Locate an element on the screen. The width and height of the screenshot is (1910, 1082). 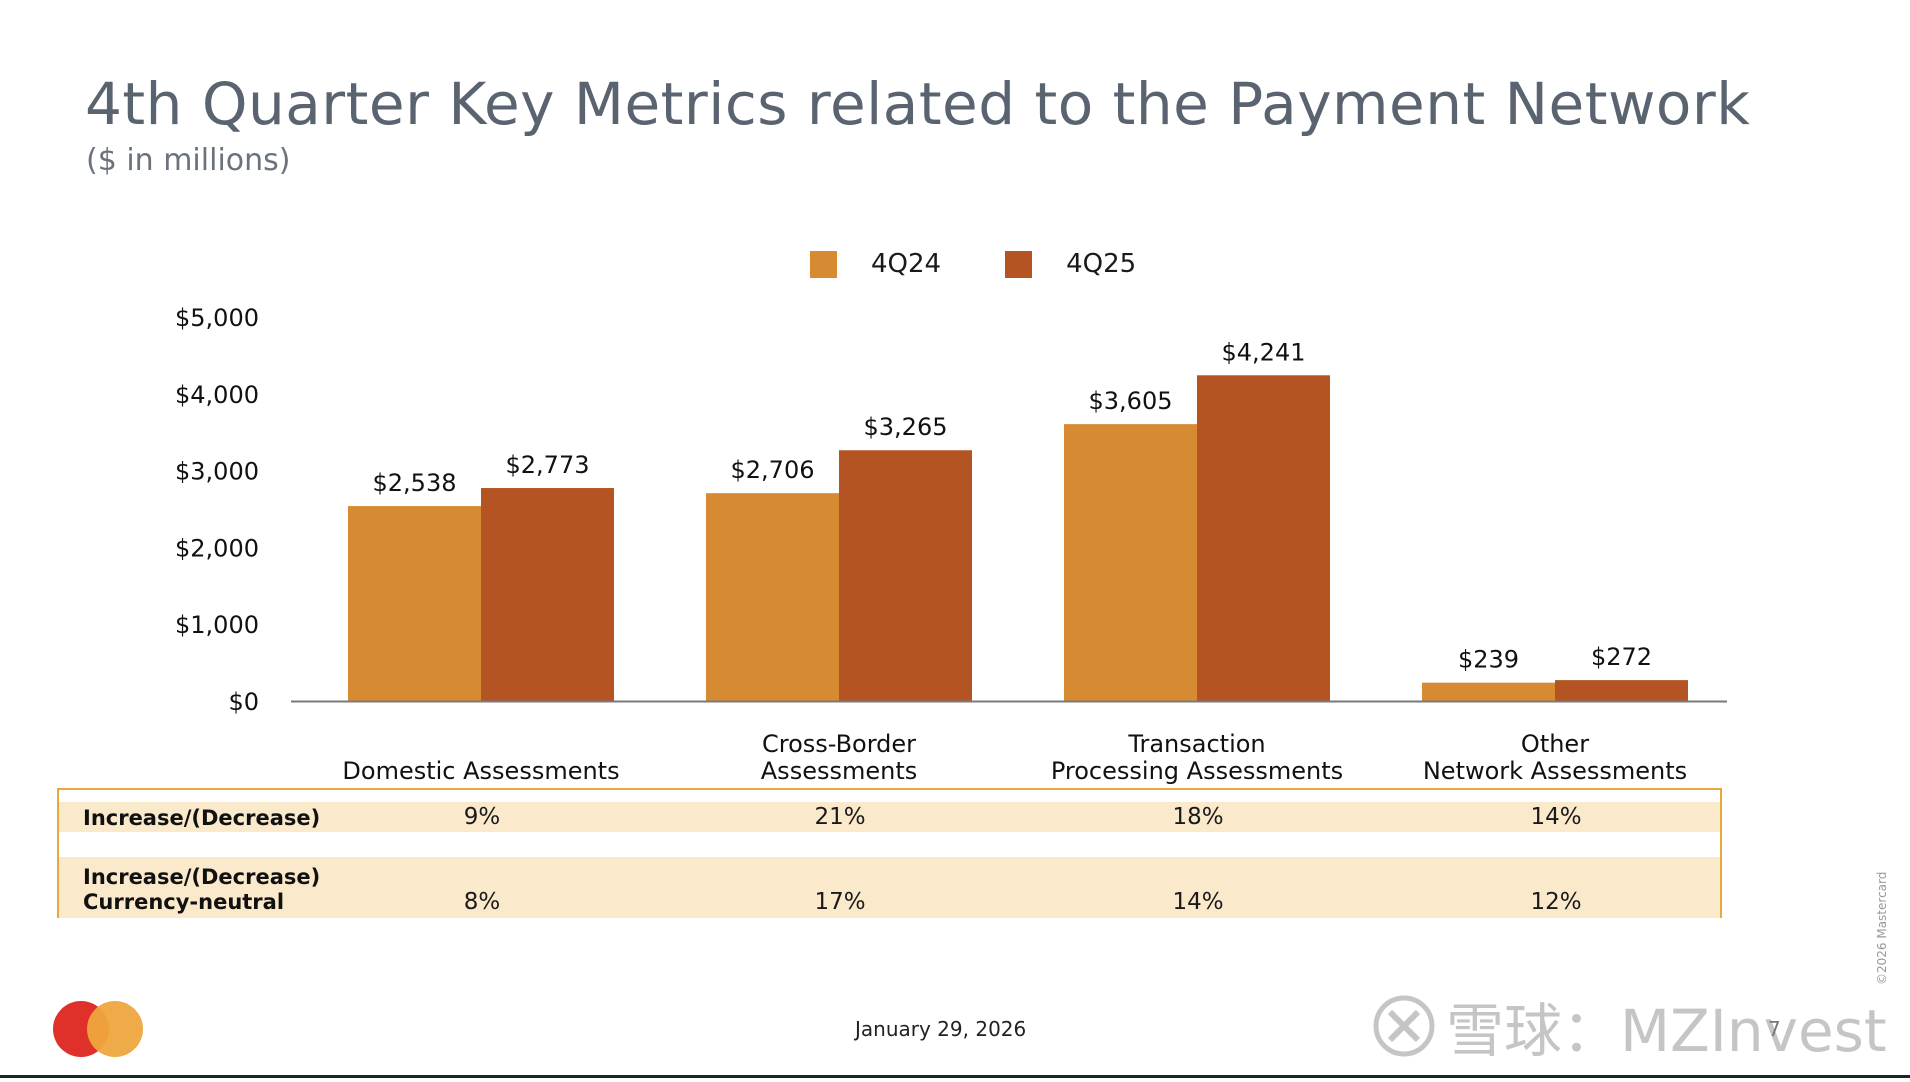
legend-swatch-4q24 is located at coordinates (823, 264).